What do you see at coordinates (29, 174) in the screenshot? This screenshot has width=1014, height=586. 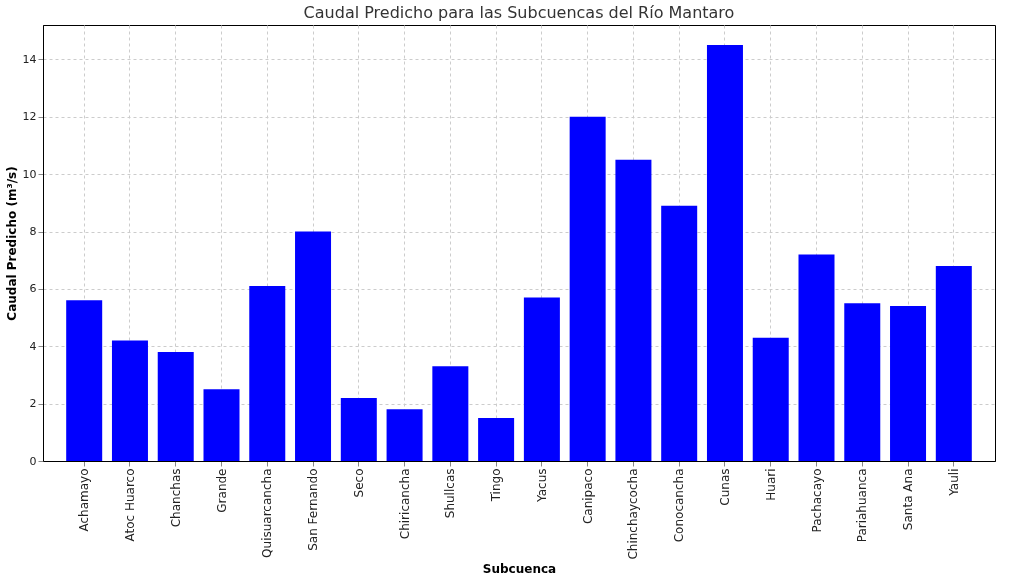 I see `y-tick-label: 10` at bounding box center [29, 174].